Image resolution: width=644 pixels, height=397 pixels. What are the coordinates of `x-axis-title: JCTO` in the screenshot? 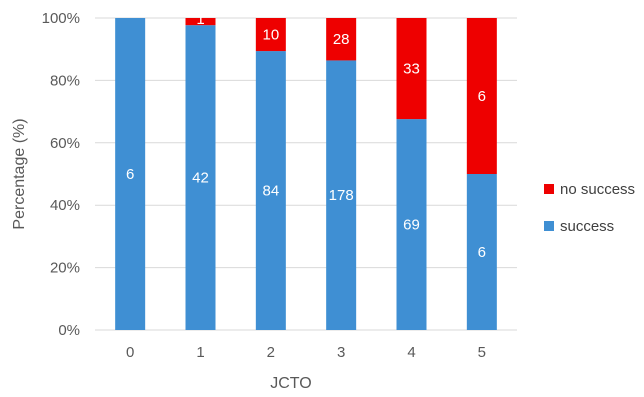 It's located at (290, 383).